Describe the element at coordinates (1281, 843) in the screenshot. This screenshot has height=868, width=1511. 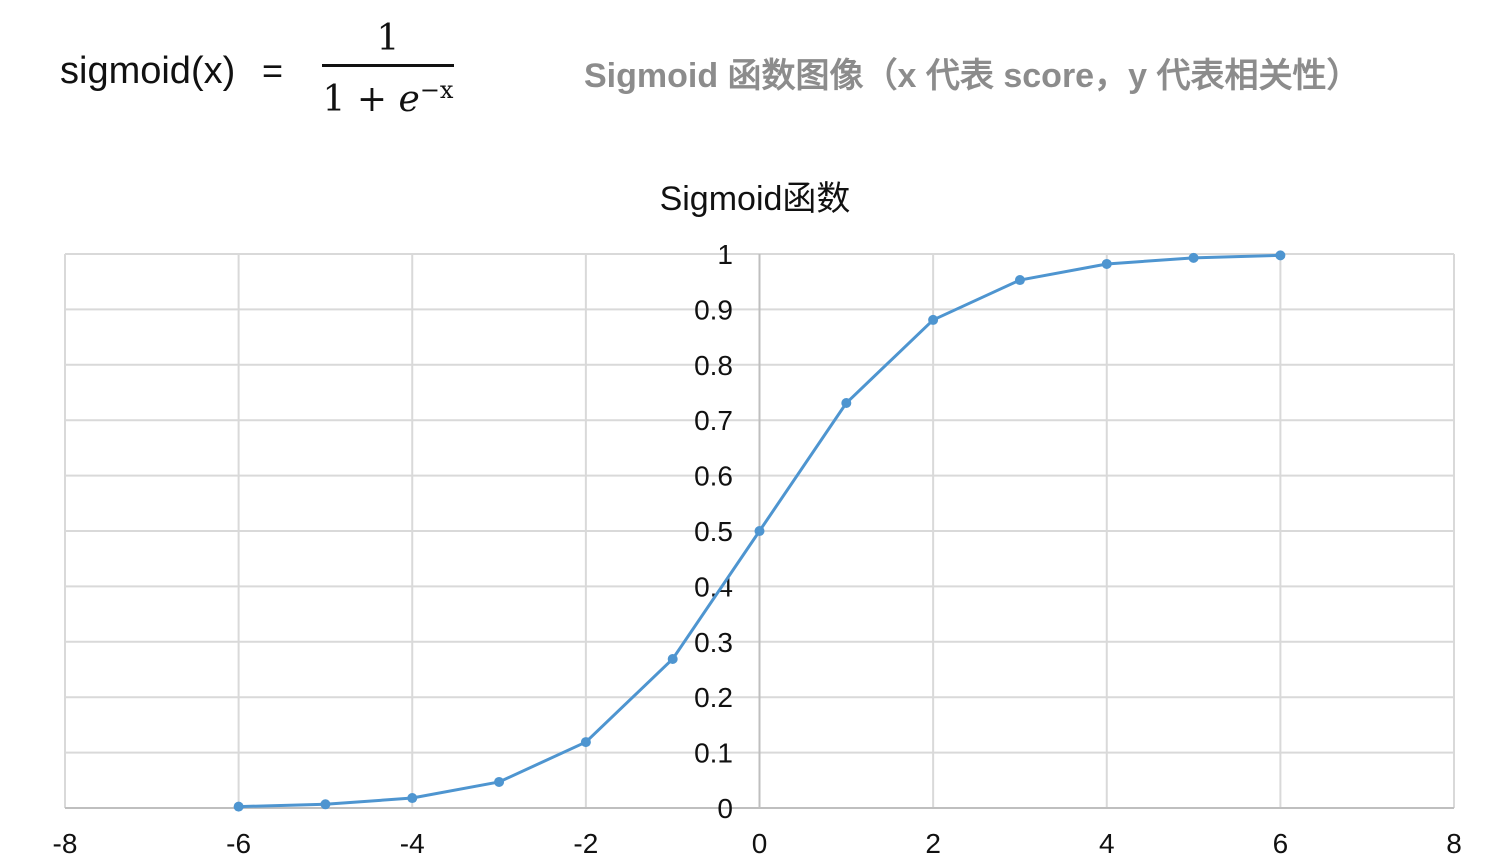
I see `x-tick-label: 6` at that location.